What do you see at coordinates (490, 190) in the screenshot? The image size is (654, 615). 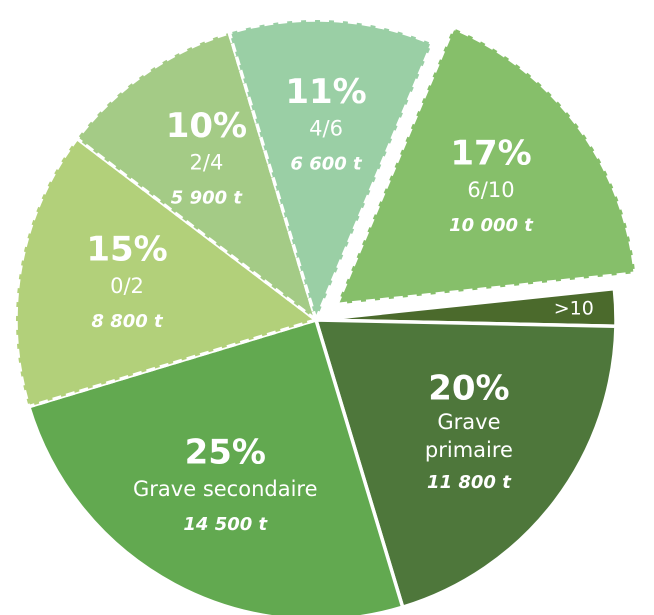 I see `category-label: 6/10` at bounding box center [490, 190].